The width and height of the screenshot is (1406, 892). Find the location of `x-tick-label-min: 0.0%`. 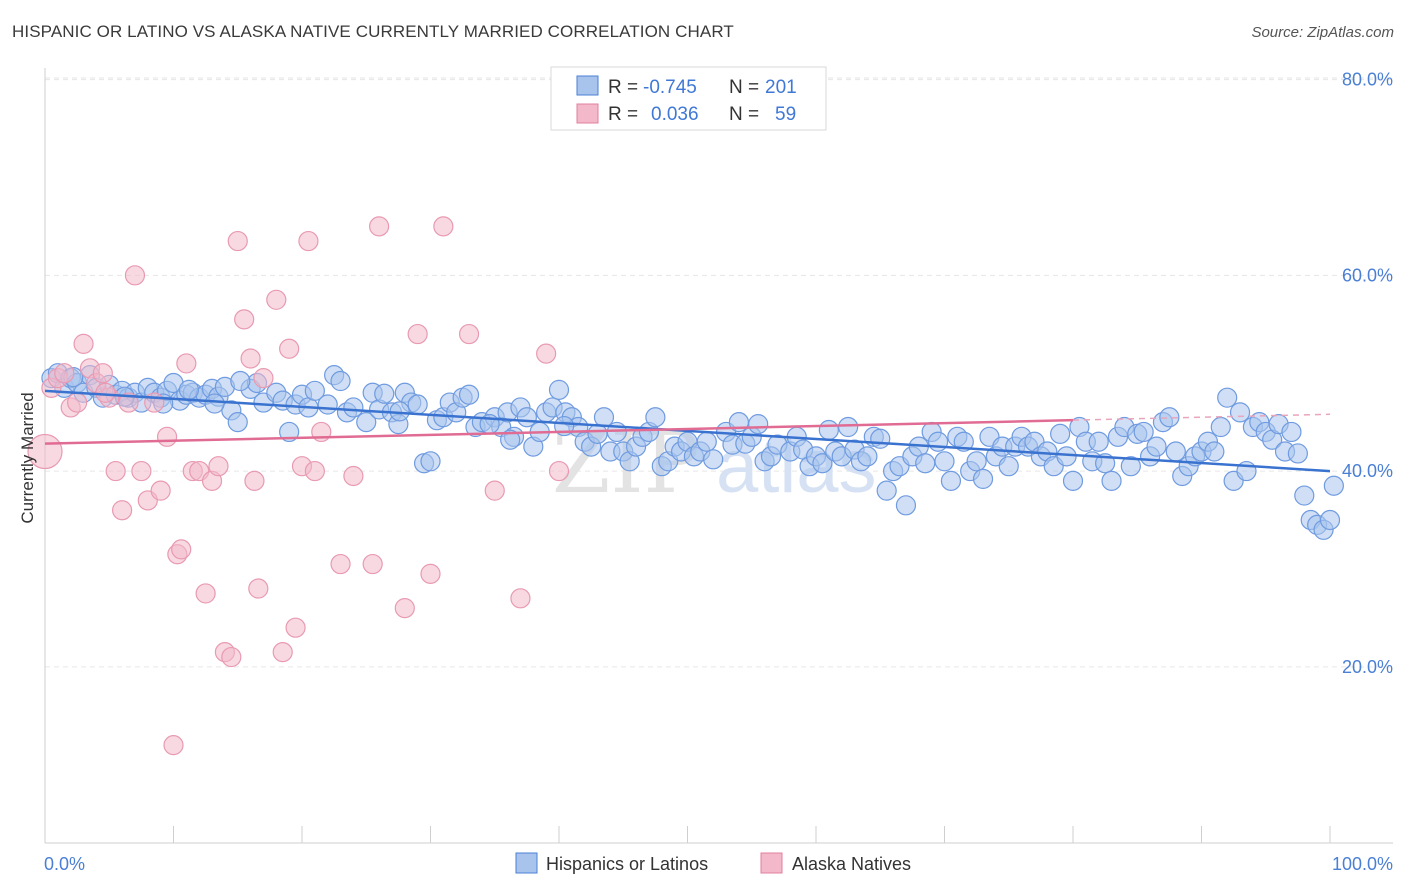

x-tick-label-min: 0.0% is located at coordinates (64, 864).